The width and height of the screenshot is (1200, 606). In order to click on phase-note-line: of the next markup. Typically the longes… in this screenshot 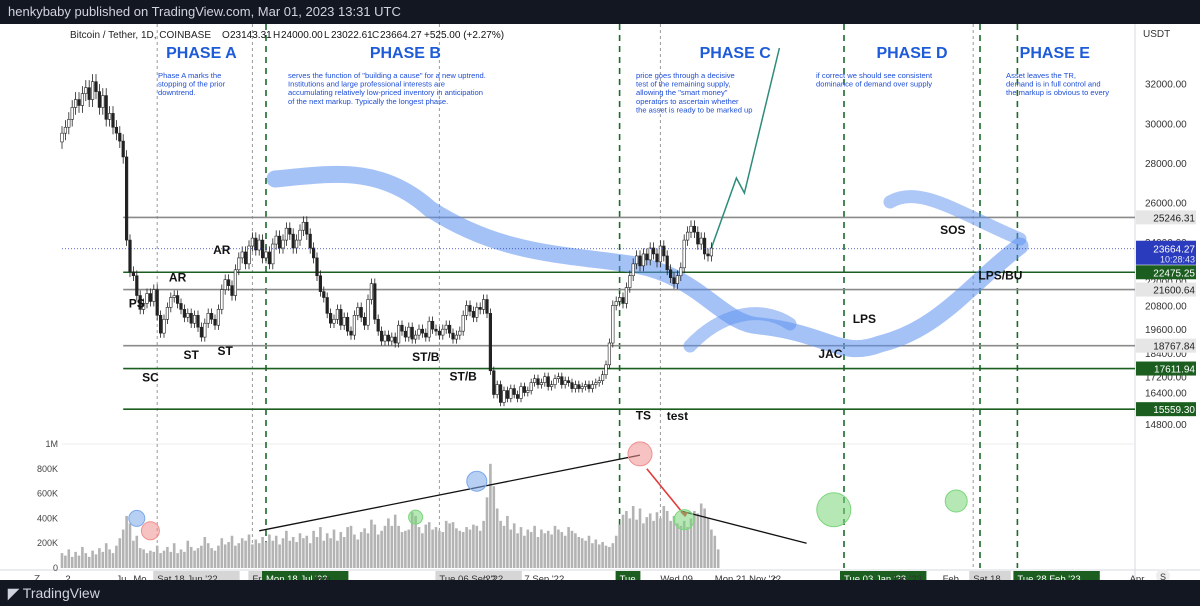, I will do `click(368, 101)`.